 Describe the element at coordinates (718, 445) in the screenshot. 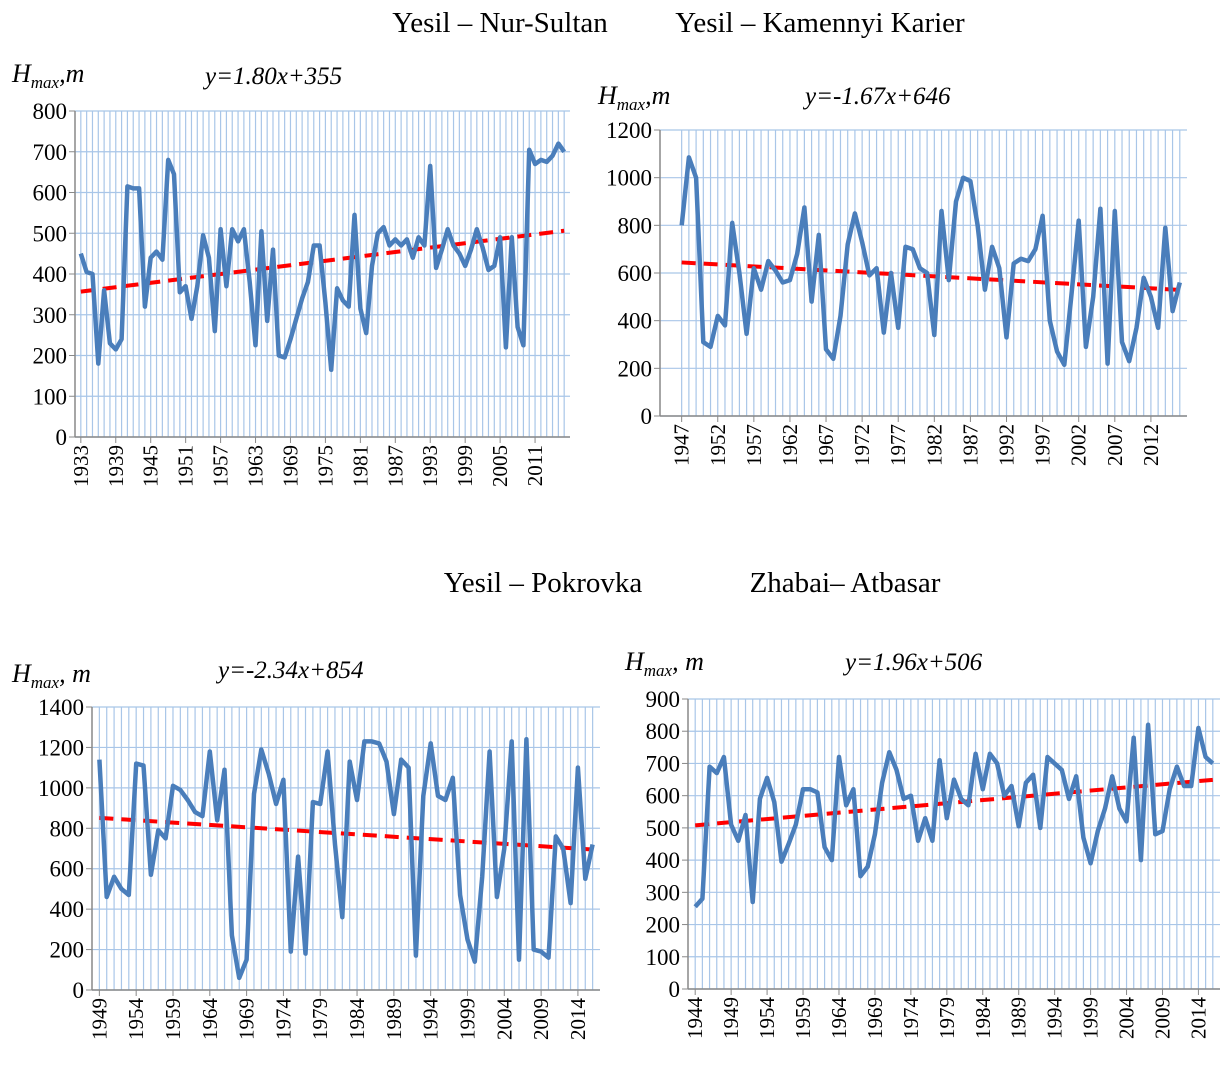

I see `x-tick-label: 1952` at that location.